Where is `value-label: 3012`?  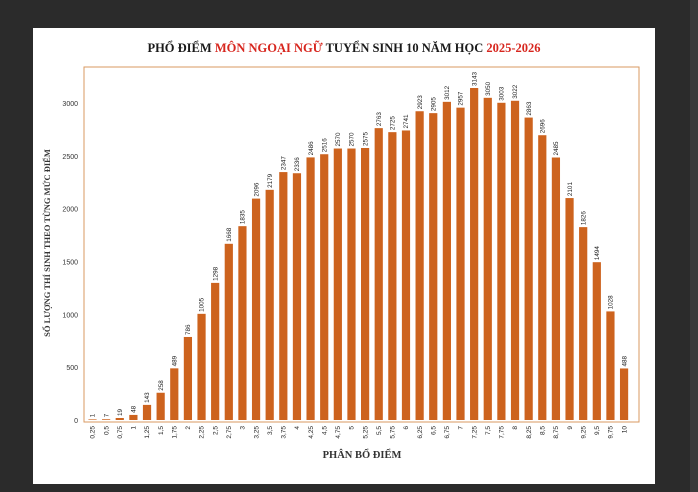
value-label: 3012 is located at coordinates (447, 92).